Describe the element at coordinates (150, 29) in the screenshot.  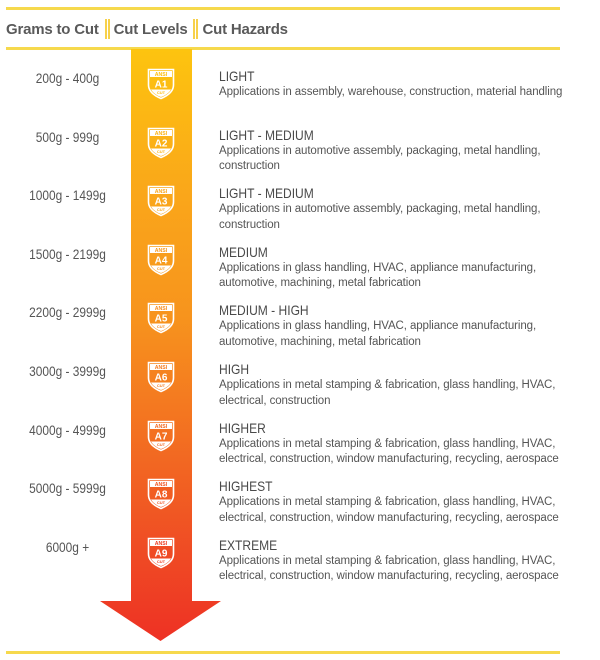
I see `header-cut-levels: Cut Levels` at that location.